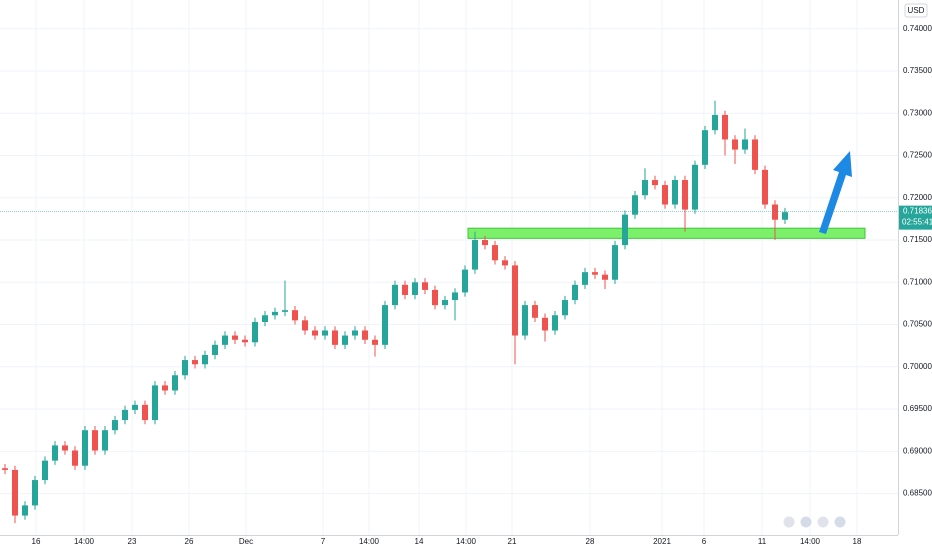  Describe the element at coordinates (917, 197) in the screenshot. I see `y-tick-label: 0.72000` at that location.